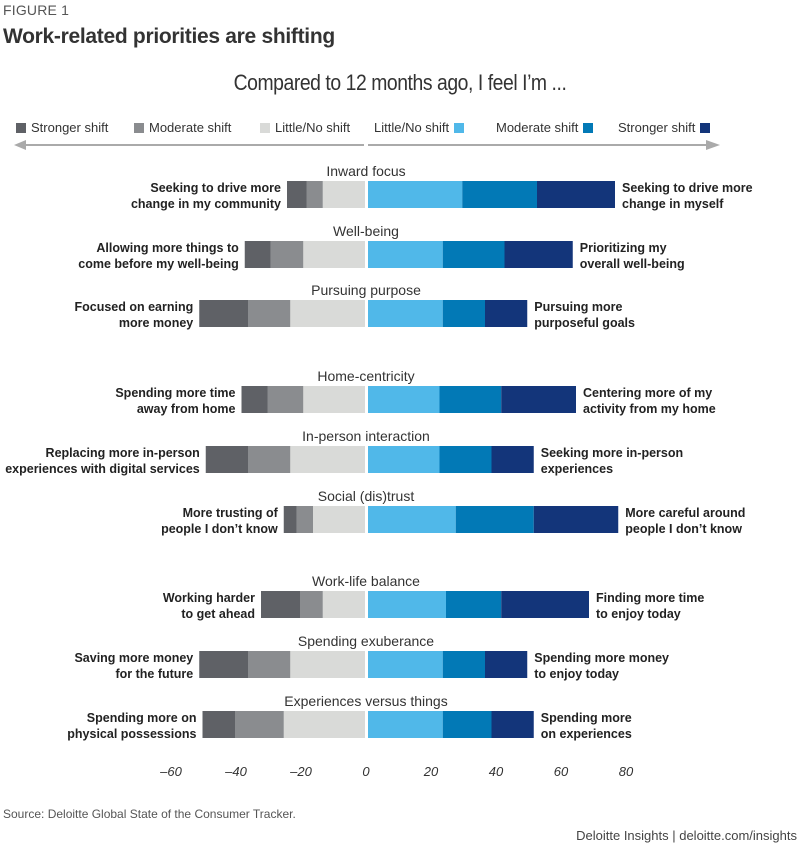 The image size is (800, 847). What do you see at coordinates (186, 409) in the screenshot?
I see `label-line: away from home` at bounding box center [186, 409].